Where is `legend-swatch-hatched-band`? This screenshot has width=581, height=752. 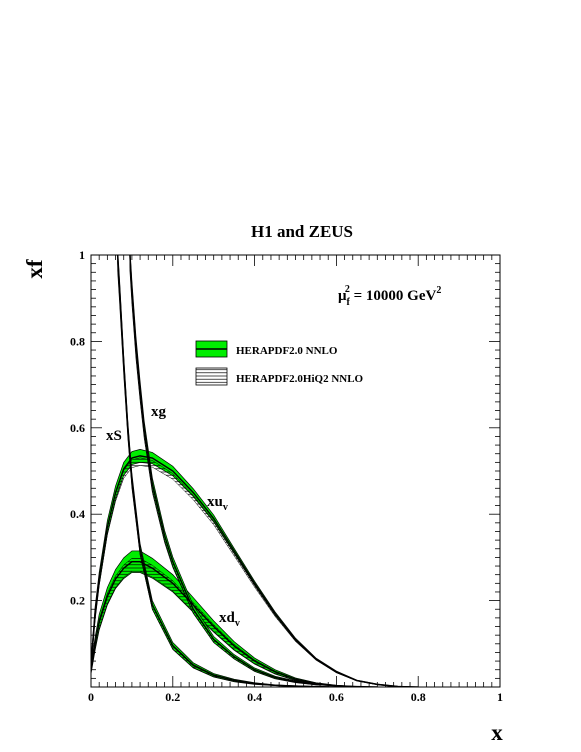 legend-swatch-hatched-band is located at coordinates (211, 376).